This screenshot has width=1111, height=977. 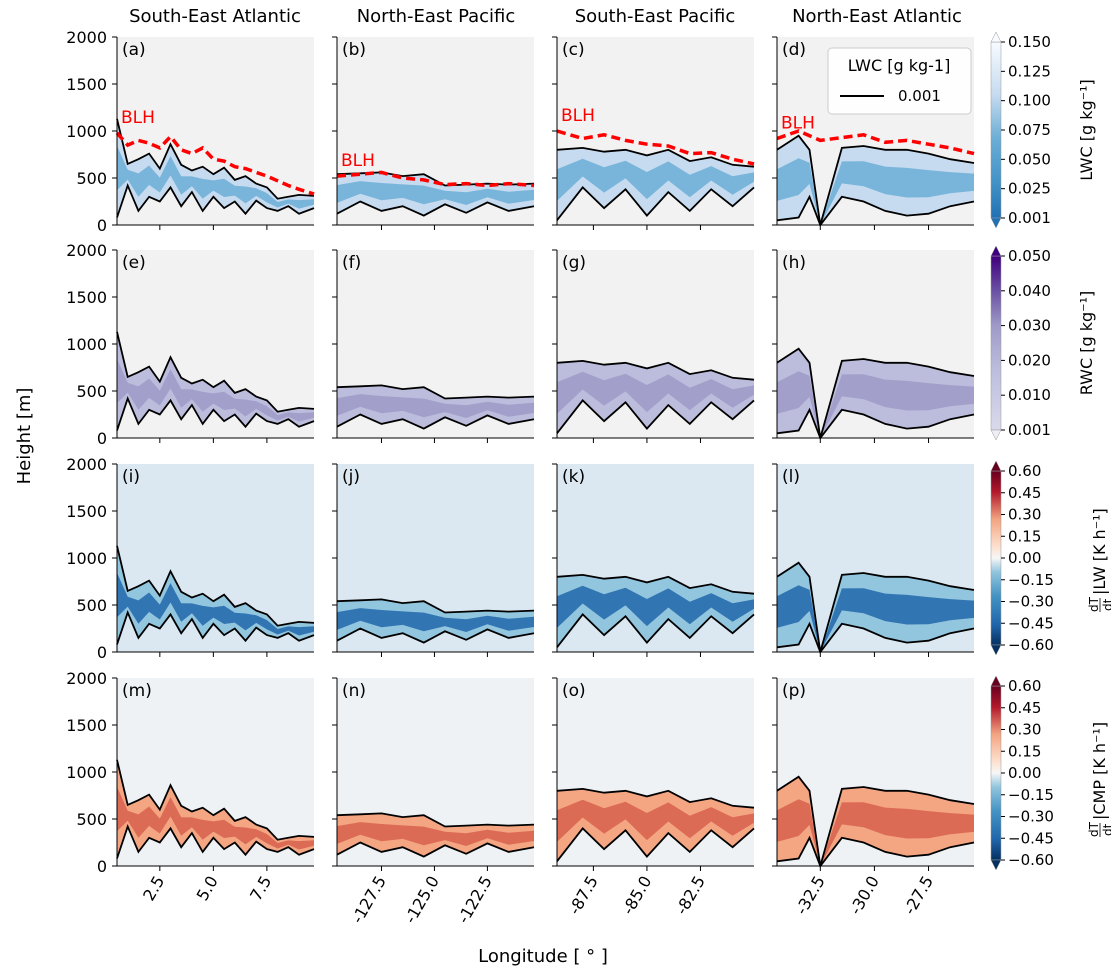 What do you see at coordinates (996, 435) in the screenshot?
I see `colorbar-rwc-bottom-extend` at bounding box center [996, 435].